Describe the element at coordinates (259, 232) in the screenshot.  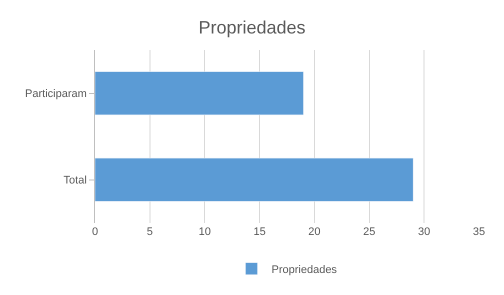
I see `x-tick-label: 15` at that location.